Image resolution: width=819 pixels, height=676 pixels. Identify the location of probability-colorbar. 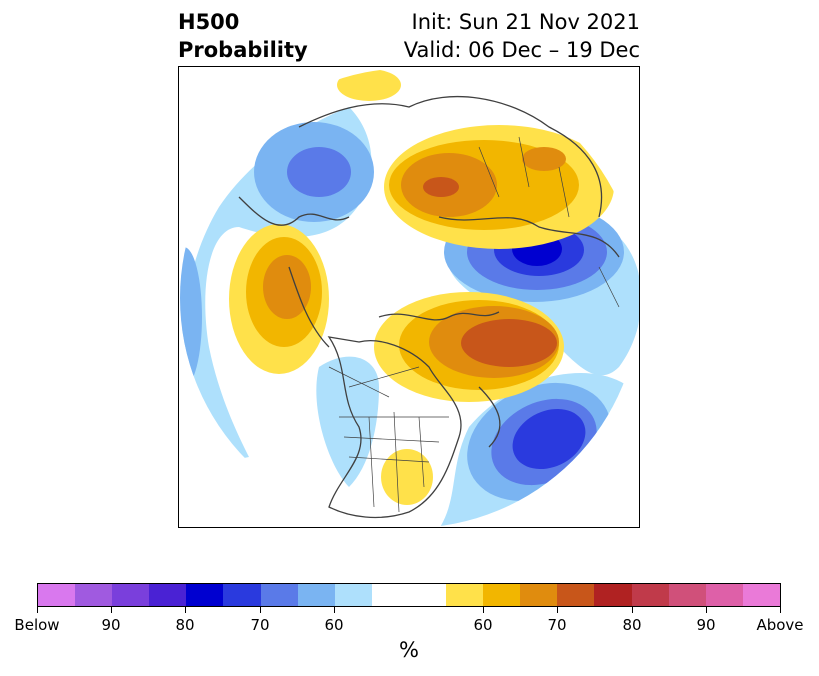
(409, 595).